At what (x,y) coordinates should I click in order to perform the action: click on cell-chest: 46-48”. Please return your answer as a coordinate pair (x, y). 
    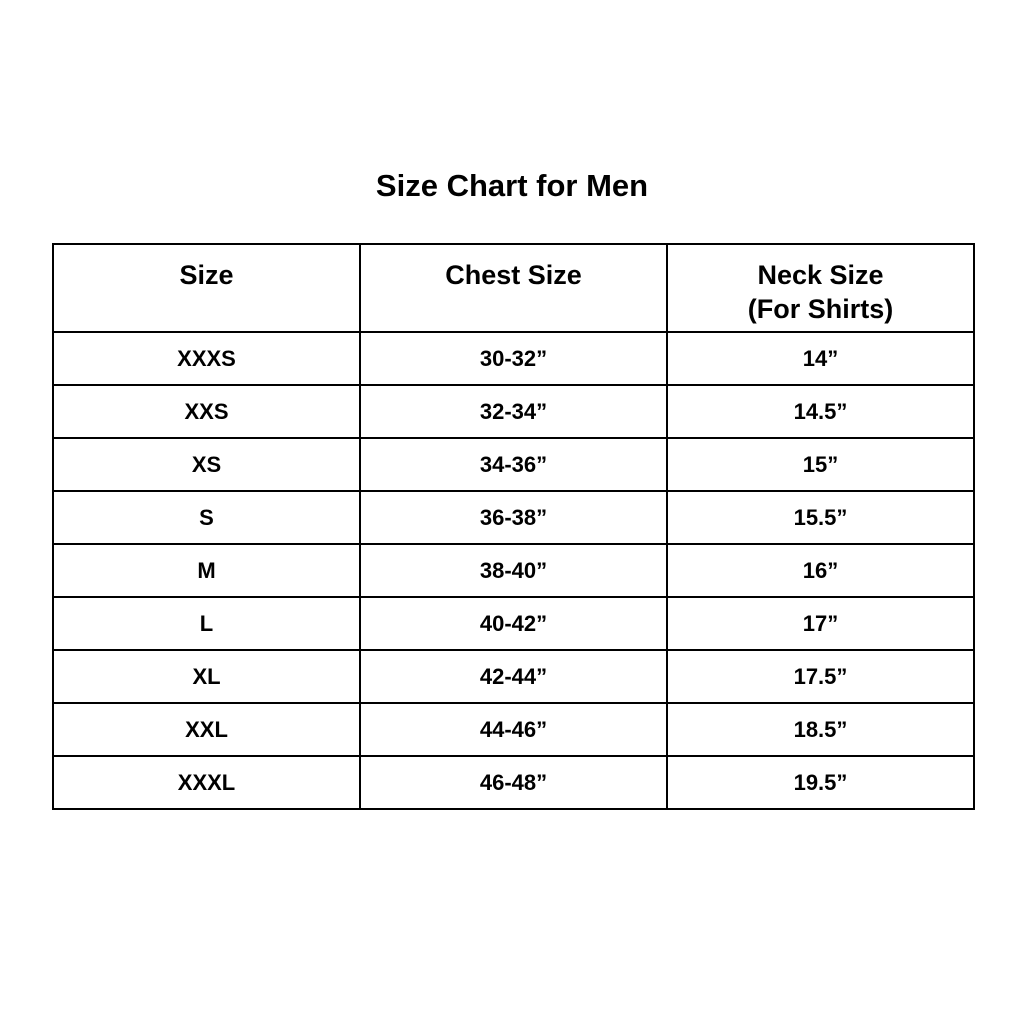
    Looking at the image, I should click on (513, 782).